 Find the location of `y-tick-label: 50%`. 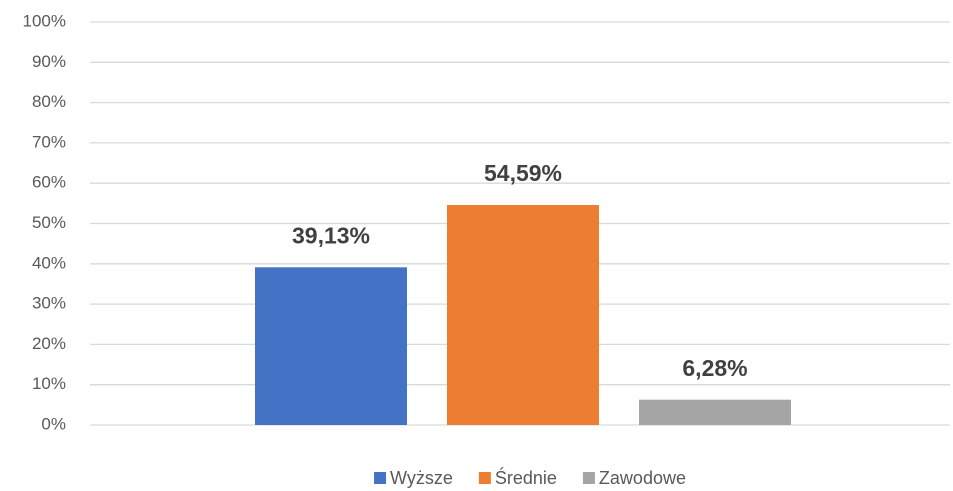

y-tick-label: 50% is located at coordinates (49, 222).